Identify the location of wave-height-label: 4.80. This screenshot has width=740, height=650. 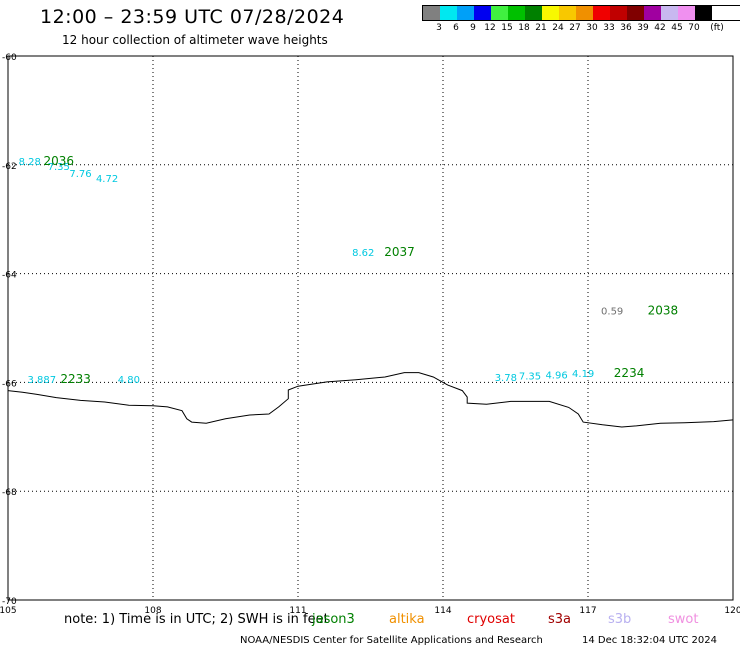
(129, 380).